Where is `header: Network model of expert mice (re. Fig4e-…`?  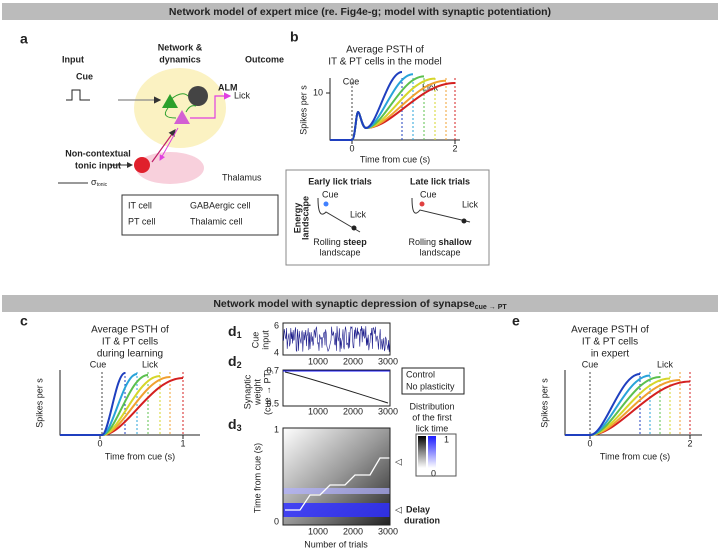 header: Network model of expert mice (re. Fig4e-… is located at coordinates (360, 12).